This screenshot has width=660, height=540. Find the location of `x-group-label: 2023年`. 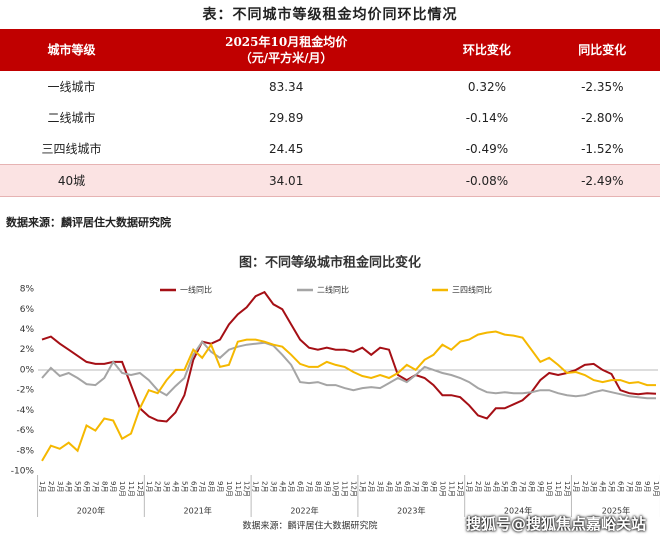

x-group-label: 2023年 is located at coordinates (411, 511).